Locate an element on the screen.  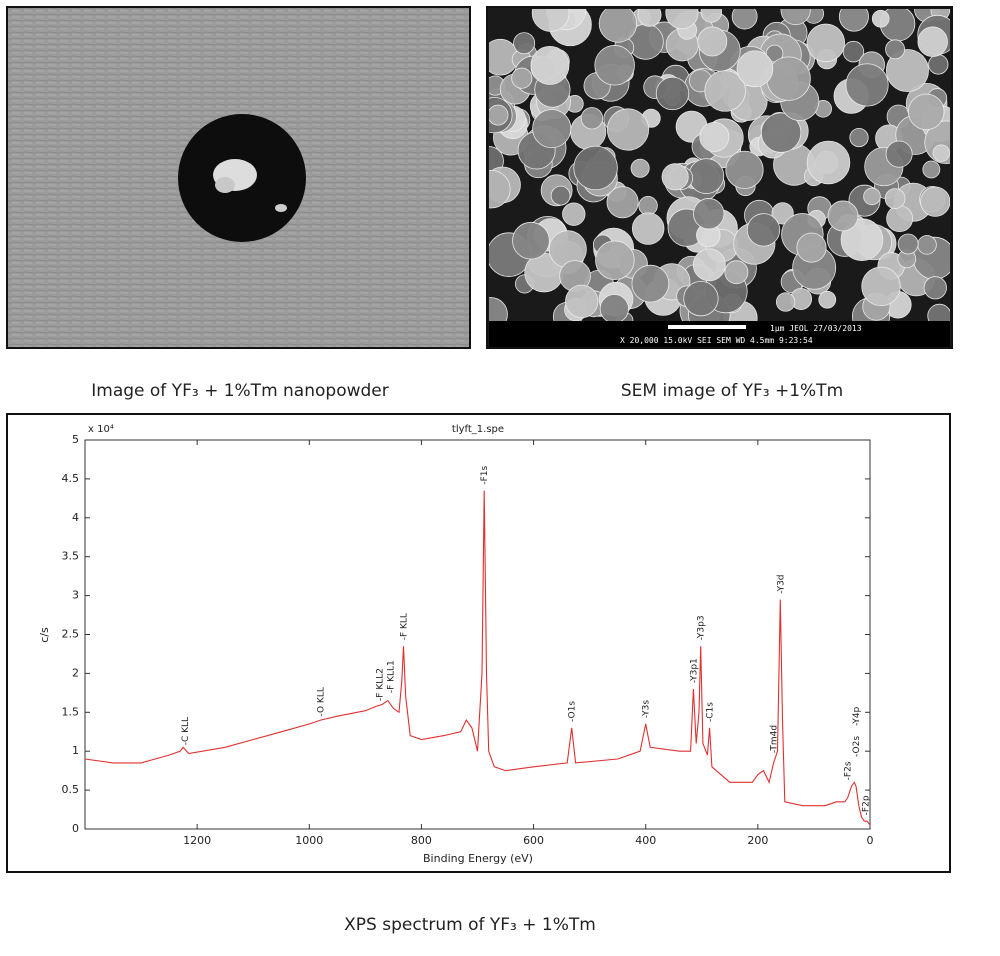
y-tick-label: 4.5 is located at coordinates (71, 478).